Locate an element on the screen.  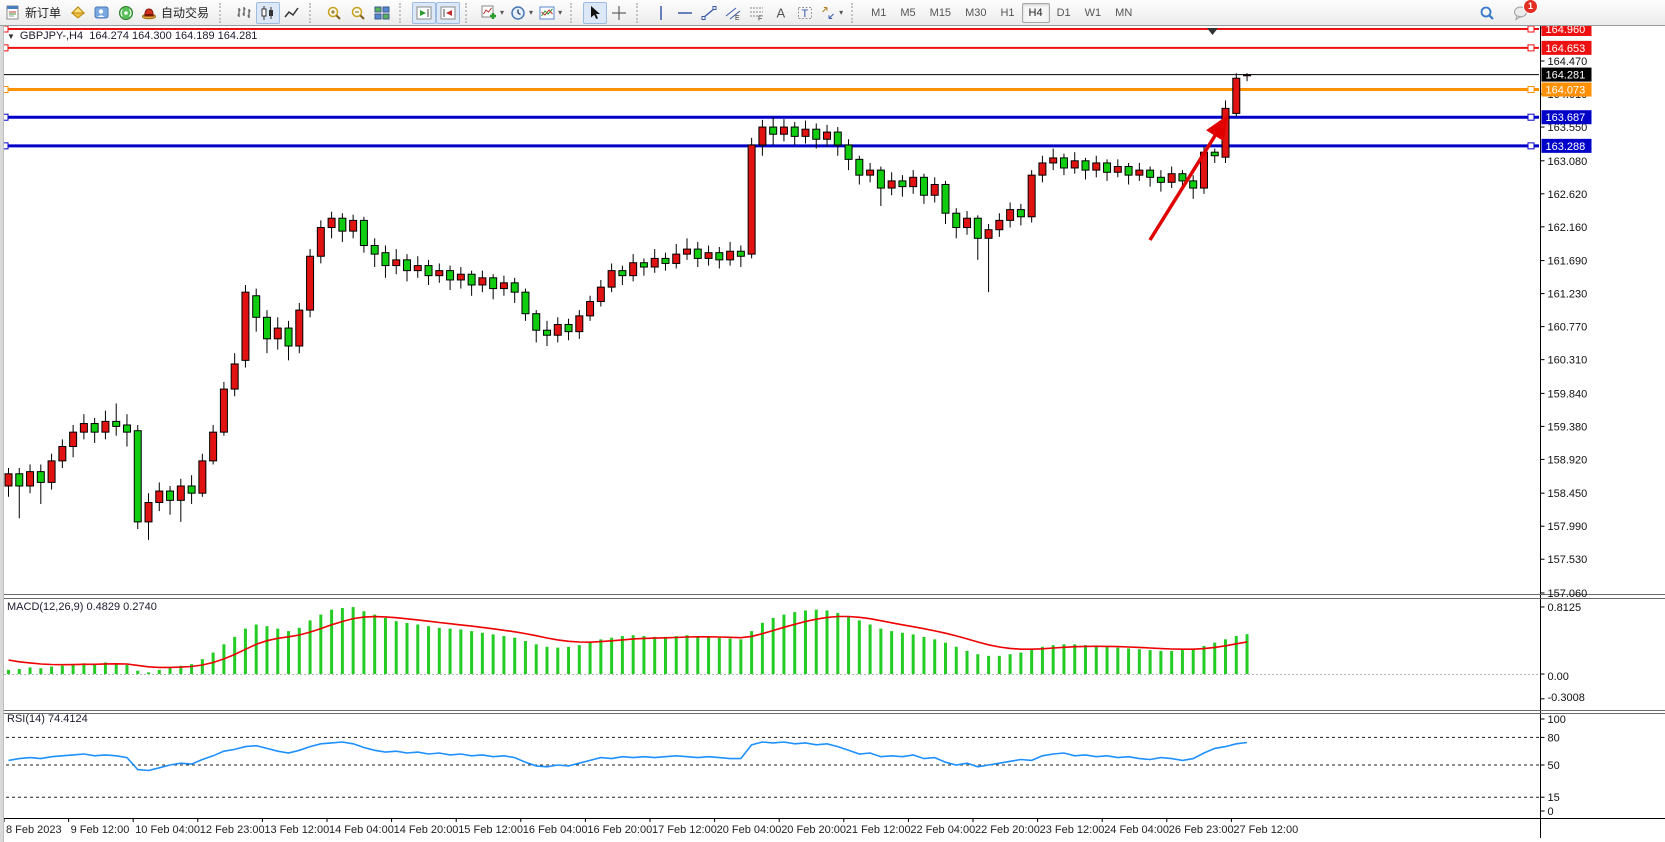
text-button: A is located at coordinates (781, 13).